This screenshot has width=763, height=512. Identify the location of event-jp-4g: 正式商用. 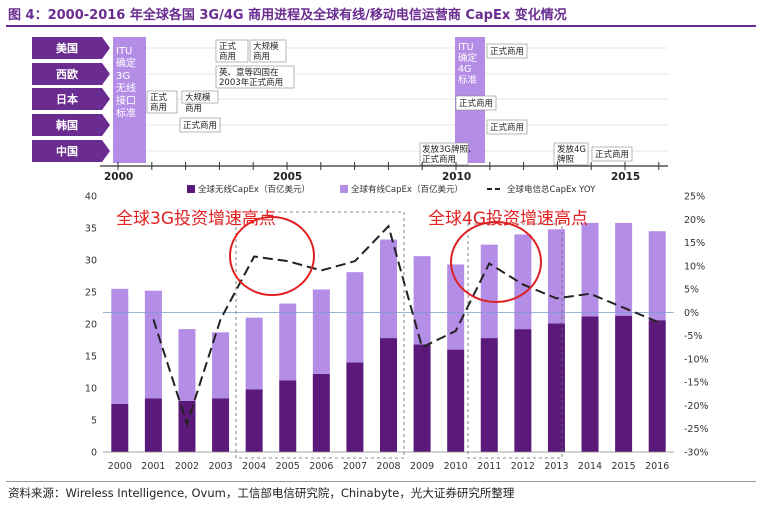
(476, 103).